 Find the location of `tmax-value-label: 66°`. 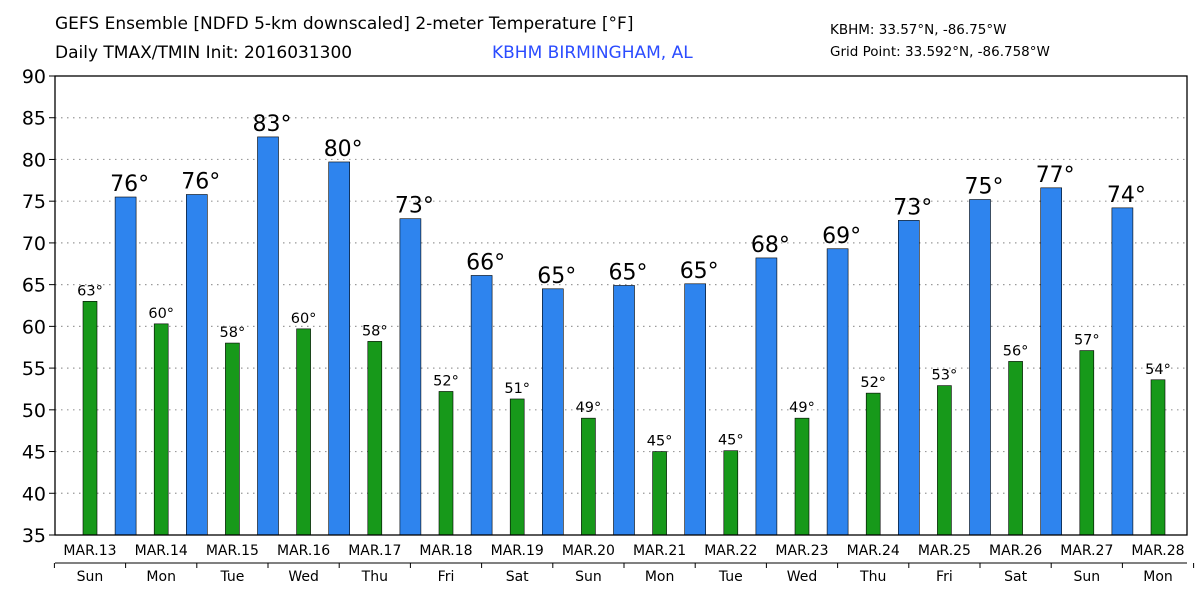

tmax-value-label: 66° is located at coordinates (485, 262).